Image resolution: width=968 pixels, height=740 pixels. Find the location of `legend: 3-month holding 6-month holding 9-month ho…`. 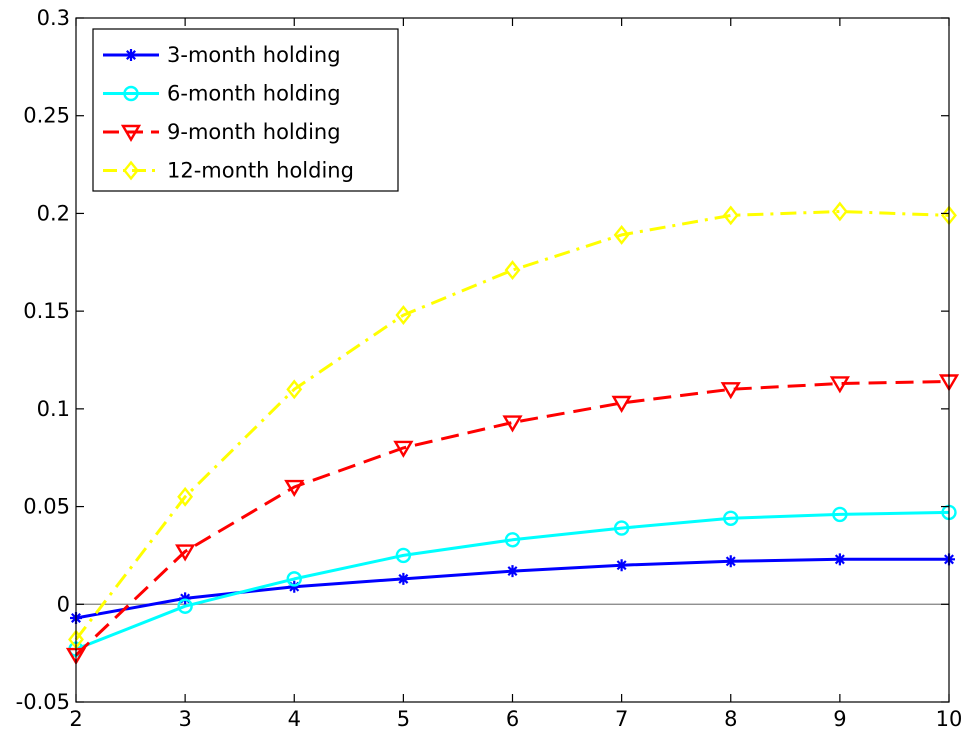

legend: 3-month holding 6-month holding 9-month ho… is located at coordinates (245, 110).